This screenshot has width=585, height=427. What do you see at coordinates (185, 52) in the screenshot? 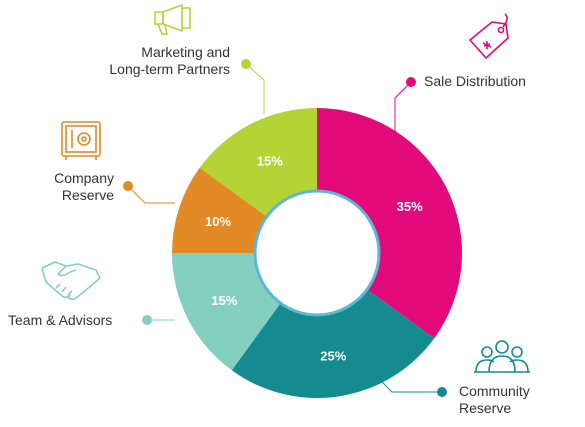
I see `label-marketing-line1: Marketing and` at bounding box center [185, 52].